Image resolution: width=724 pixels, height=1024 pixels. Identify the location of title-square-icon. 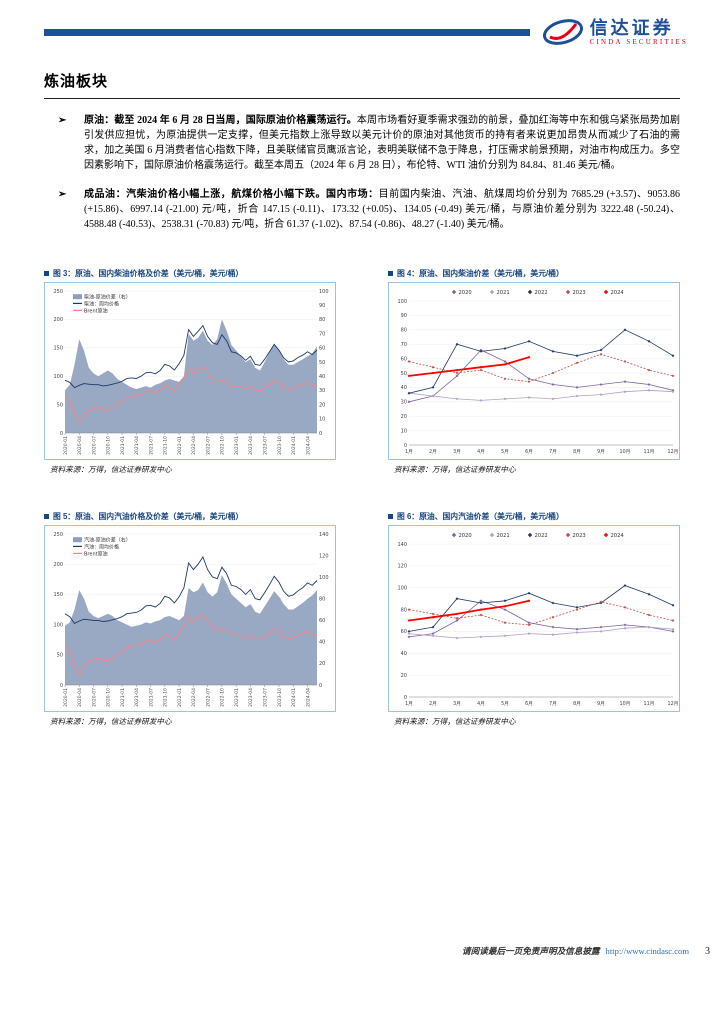
(390, 273).